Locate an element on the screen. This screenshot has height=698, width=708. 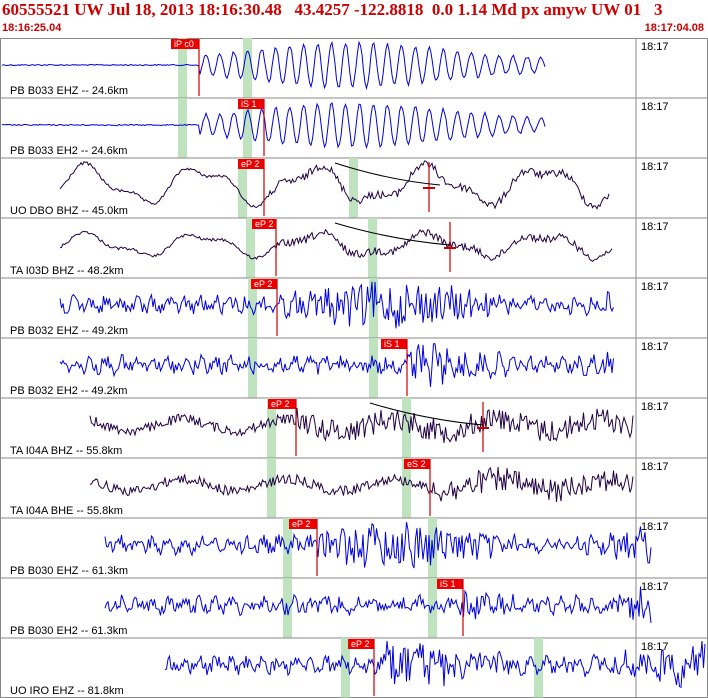
phase-pick: iP c0 is located at coordinates (185, 67).